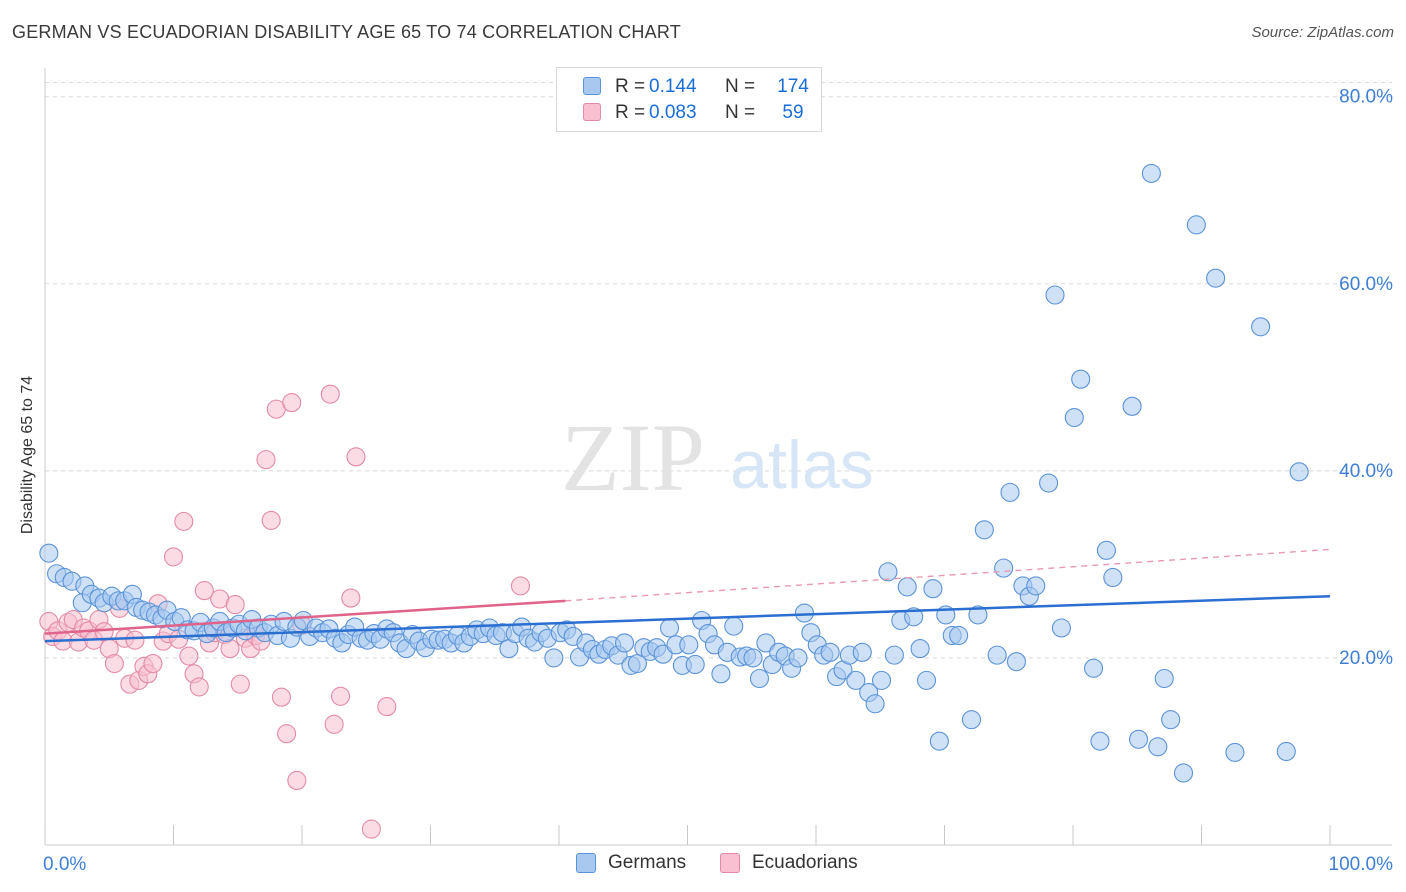 The width and height of the screenshot is (1406, 892). I want to click on legend-r-value: 0.083, so click(673, 112).